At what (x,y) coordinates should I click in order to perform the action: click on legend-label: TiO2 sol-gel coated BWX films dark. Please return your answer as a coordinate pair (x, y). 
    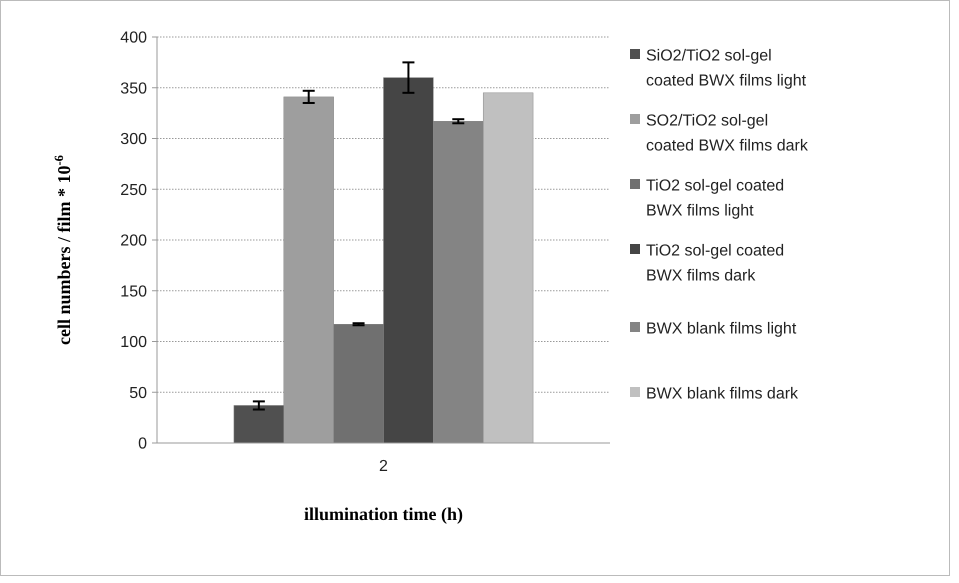
    Looking at the image, I should click on (715, 263).